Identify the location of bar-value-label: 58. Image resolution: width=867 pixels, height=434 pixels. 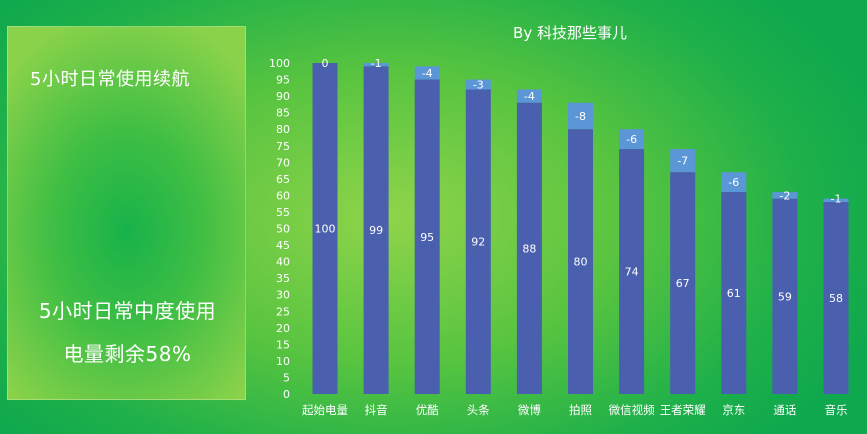
(836, 298).